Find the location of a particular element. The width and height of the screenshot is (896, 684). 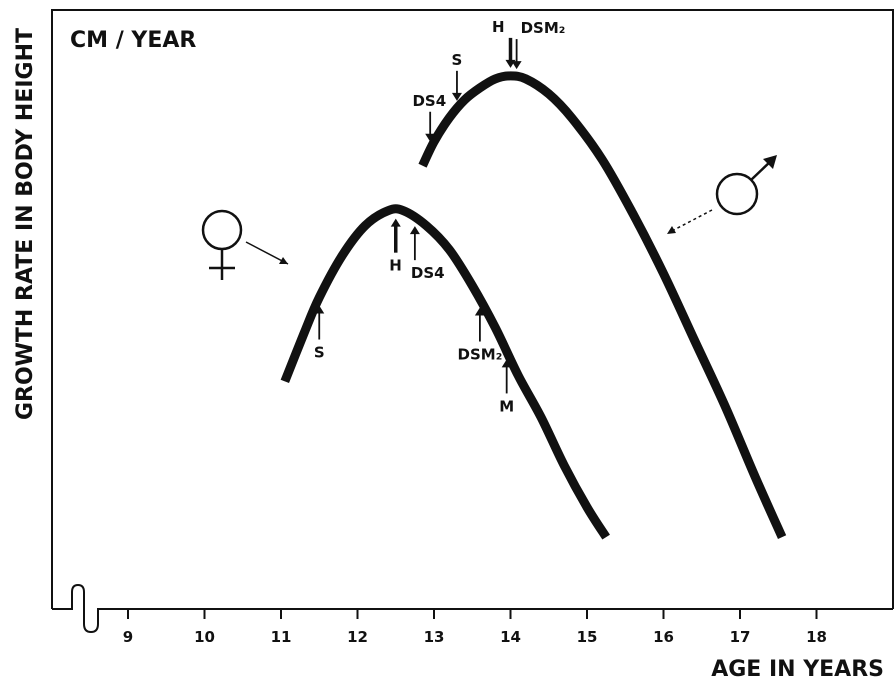

male-pointer-arrow is located at coordinates (691, 221).